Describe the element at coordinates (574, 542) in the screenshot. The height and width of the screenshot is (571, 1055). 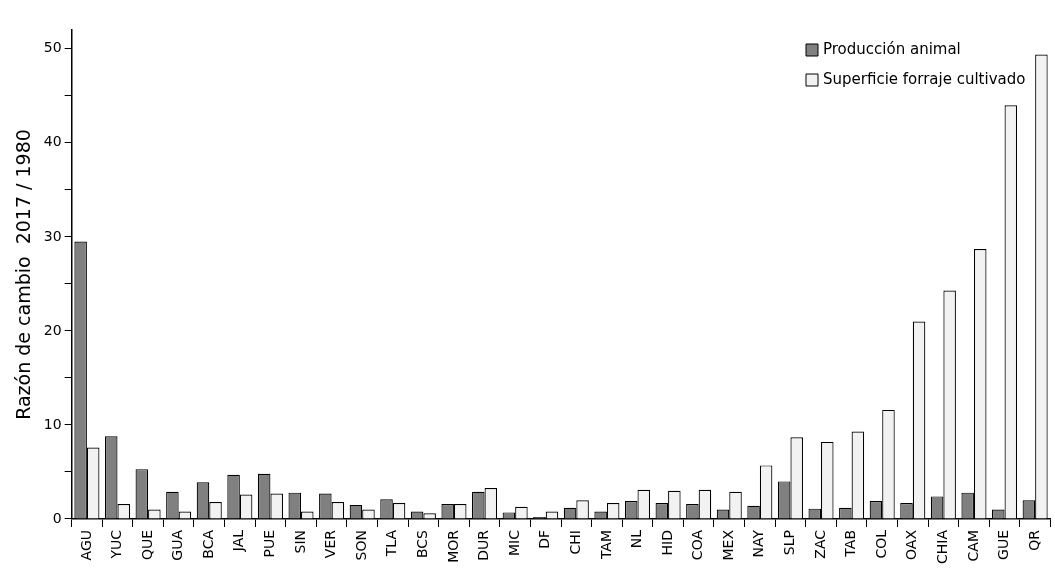
I see `x-tick-label: CHI` at that location.